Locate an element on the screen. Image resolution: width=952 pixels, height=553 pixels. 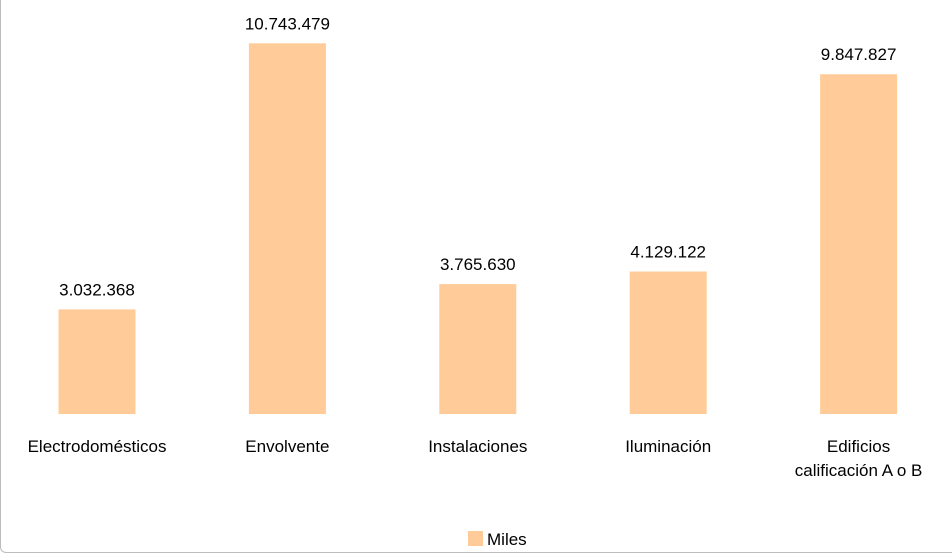
value-label-2: 3.765.630 is located at coordinates (478, 264).